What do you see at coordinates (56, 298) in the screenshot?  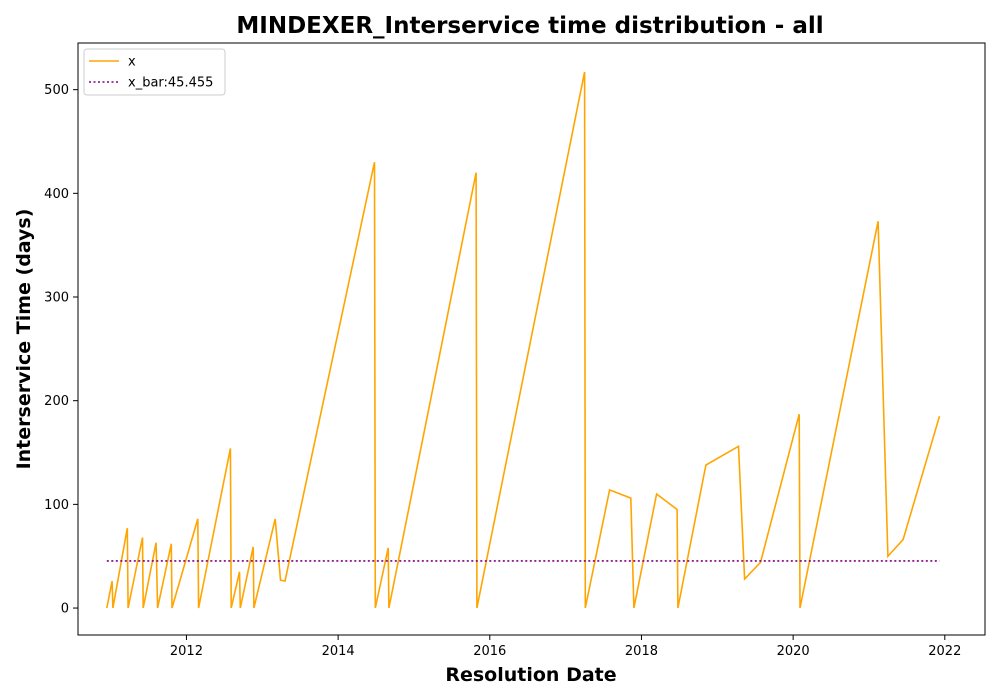 I see `y-tick-label: 300` at bounding box center [56, 298].